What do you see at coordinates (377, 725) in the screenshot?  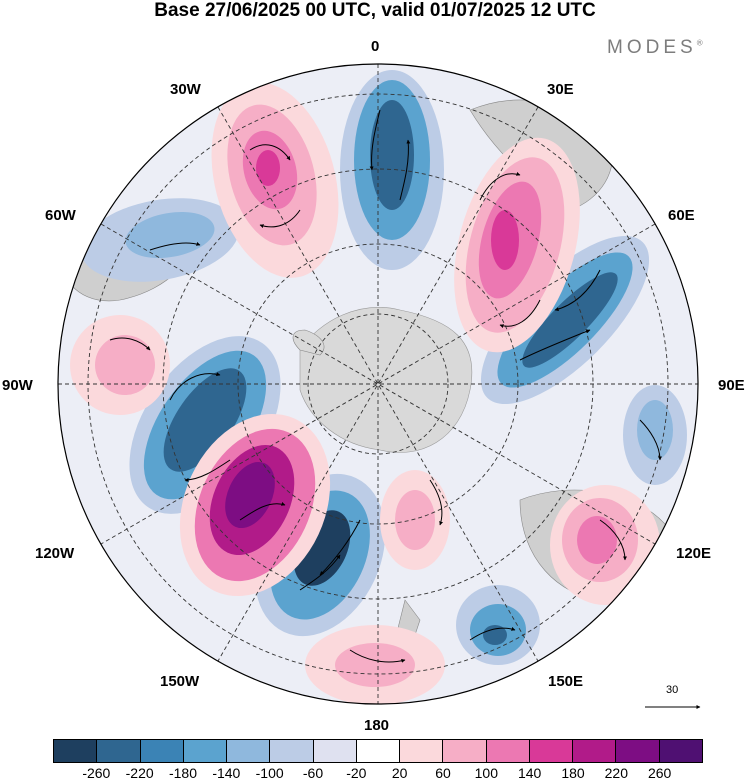 I see `lon-label-180: 180` at bounding box center [377, 725].